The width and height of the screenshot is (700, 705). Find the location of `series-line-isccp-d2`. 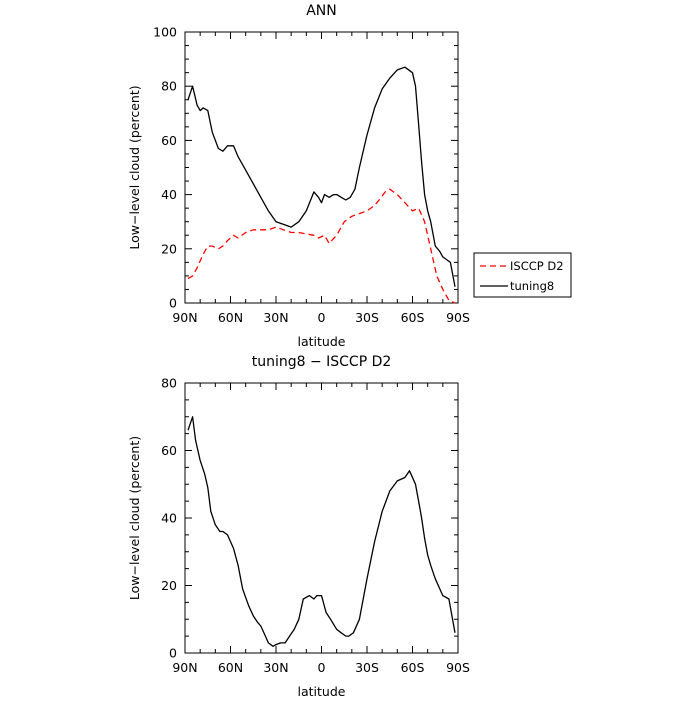

series-line-isccp-d2 is located at coordinates (321, 246).